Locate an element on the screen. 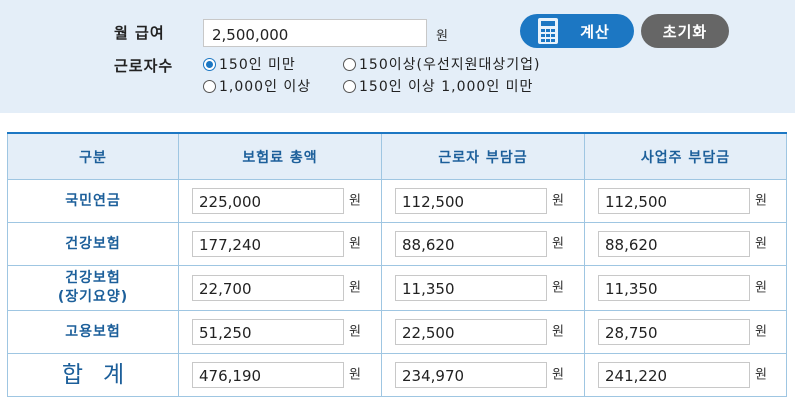 The image size is (795, 402). employer-field: 241,220 is located at coordinates (674, 375).